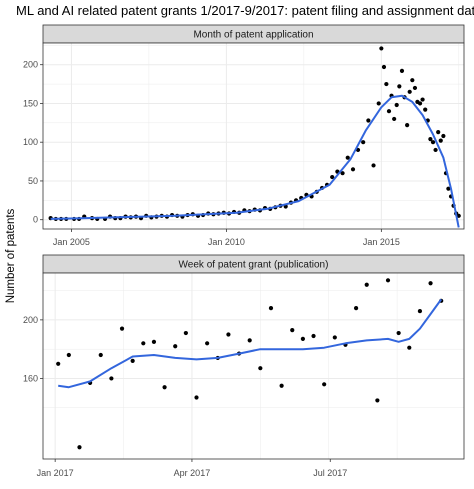 The image size is (474, 489). Describe the element at coordinates (11, 255) in the screenshot. I see `y-axis-label: Number of patents` at that location.